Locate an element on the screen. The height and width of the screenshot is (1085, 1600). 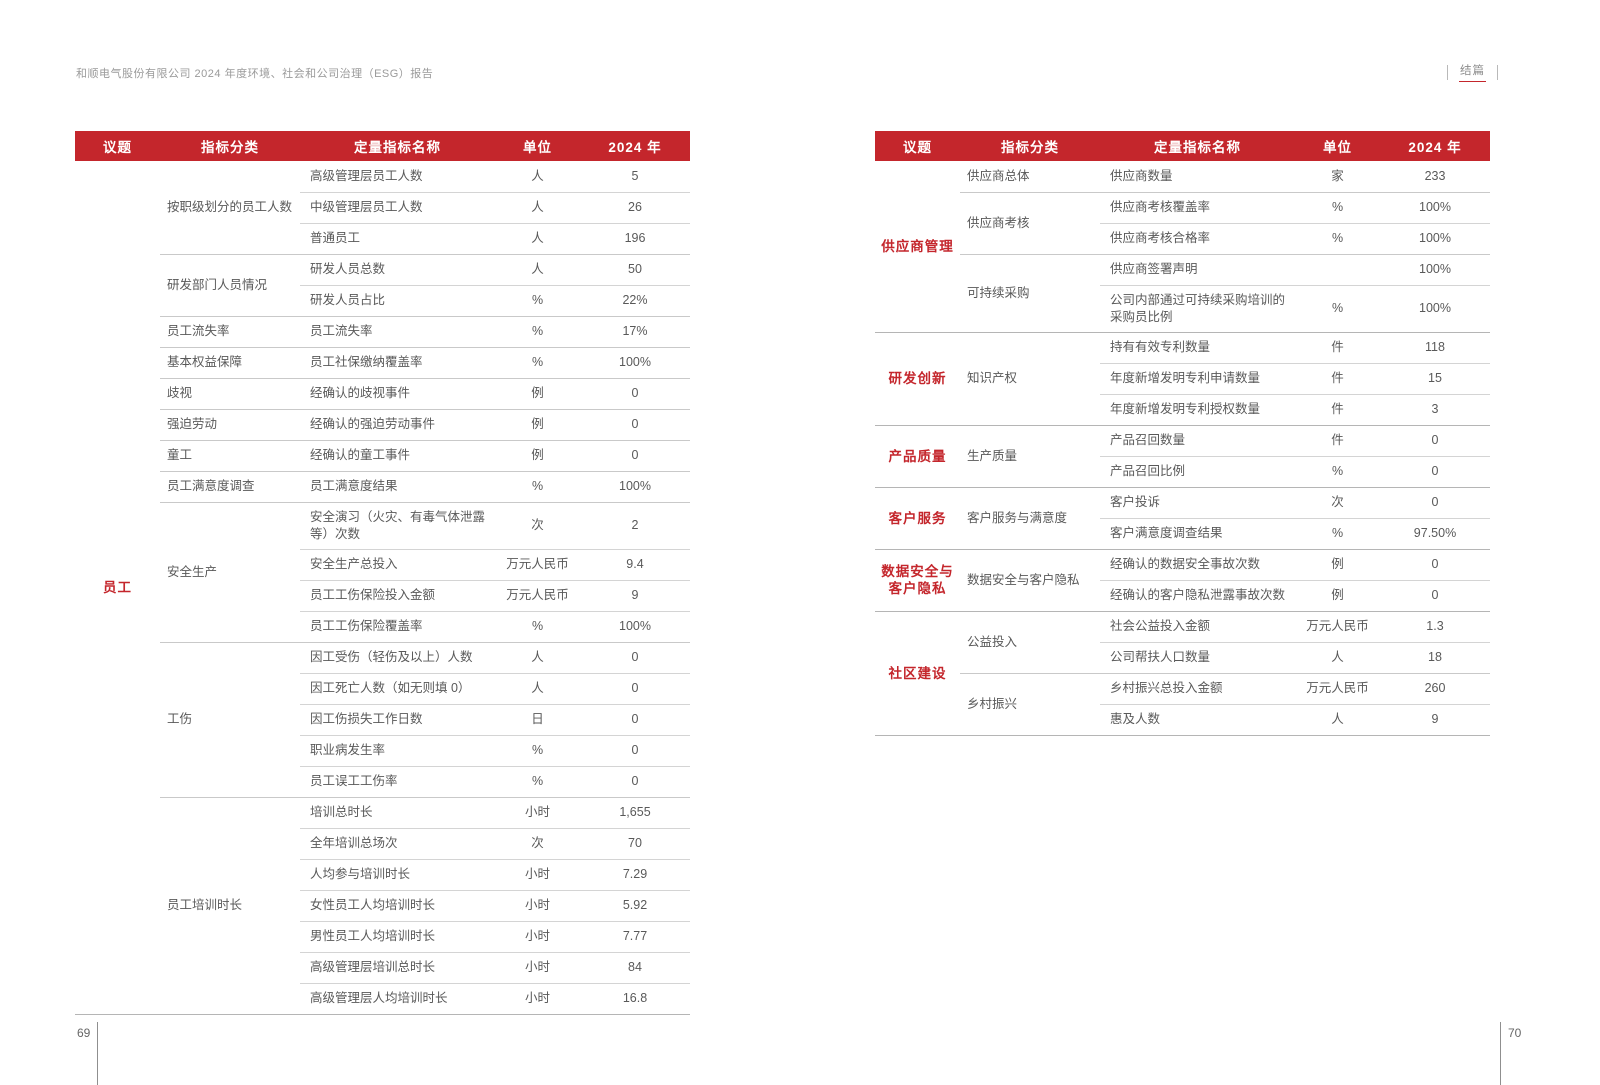
table-row: 社区建设 公益投入 社会公益投入金额 万元人民币 1.3 is located at coordinates (1182, 672).